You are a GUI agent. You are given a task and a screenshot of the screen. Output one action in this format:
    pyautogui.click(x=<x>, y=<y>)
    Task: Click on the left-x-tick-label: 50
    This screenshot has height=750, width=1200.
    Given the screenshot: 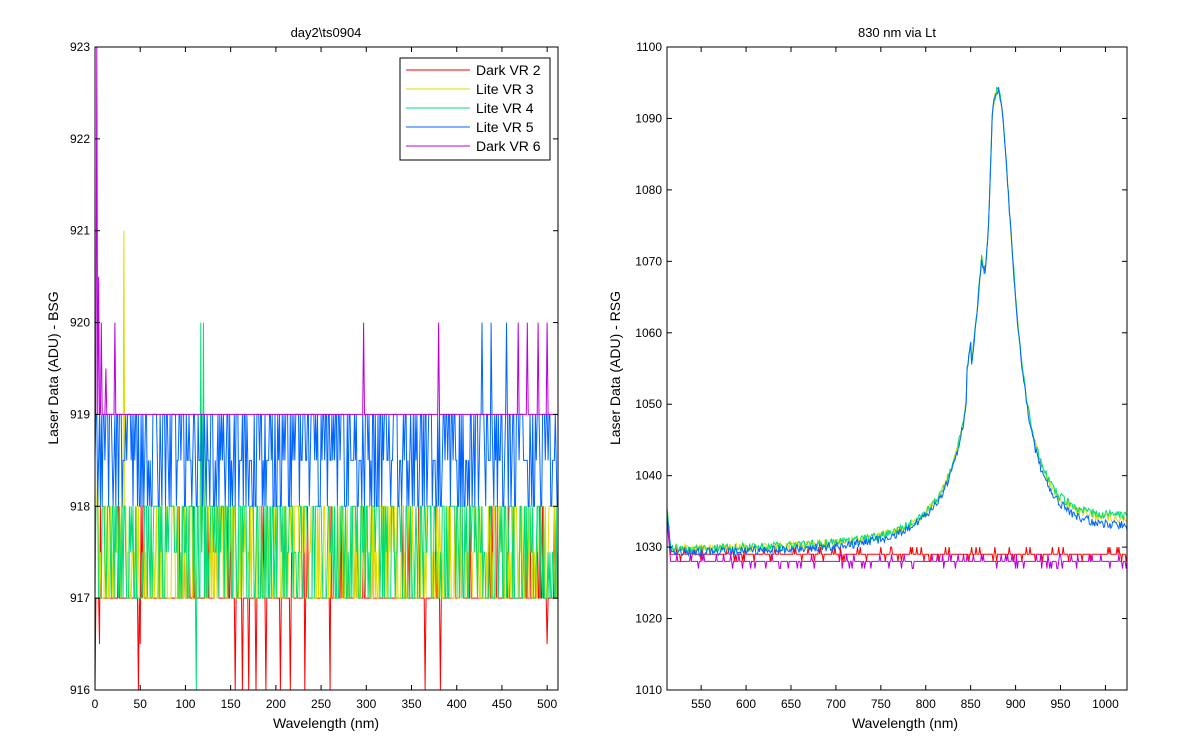 What is the action you would take?
    pyautogui.click(x=141, y=704)
    